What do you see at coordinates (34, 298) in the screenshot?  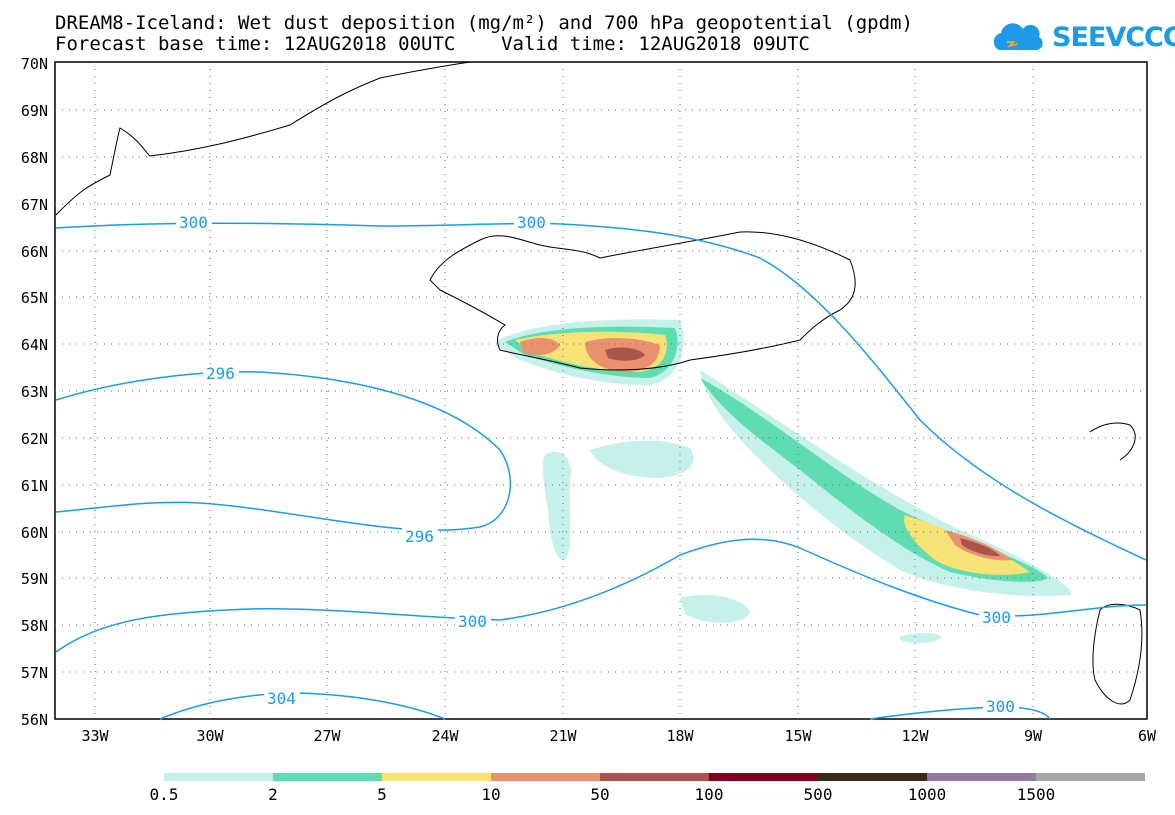 I see `lat-label: 65N` at bounding box center [34, 298].